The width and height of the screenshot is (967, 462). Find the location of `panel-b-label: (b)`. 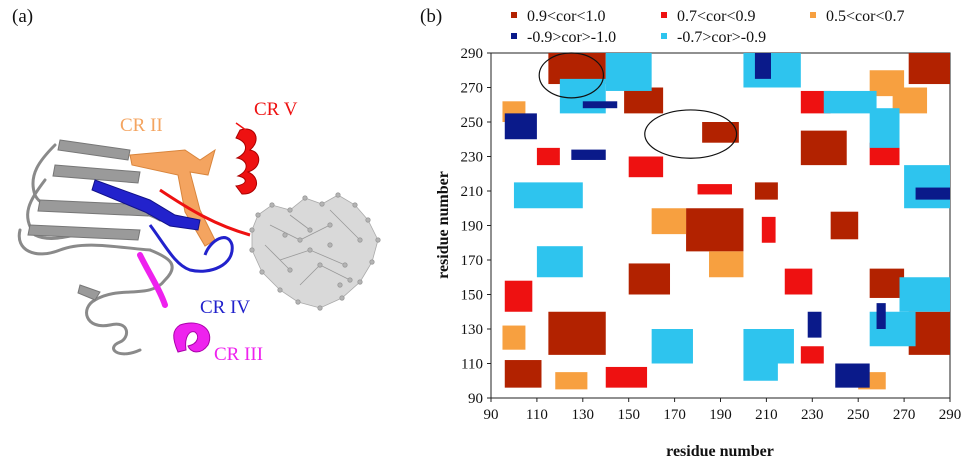

panel-b-label: (b) is located at coordinates (431, 16).